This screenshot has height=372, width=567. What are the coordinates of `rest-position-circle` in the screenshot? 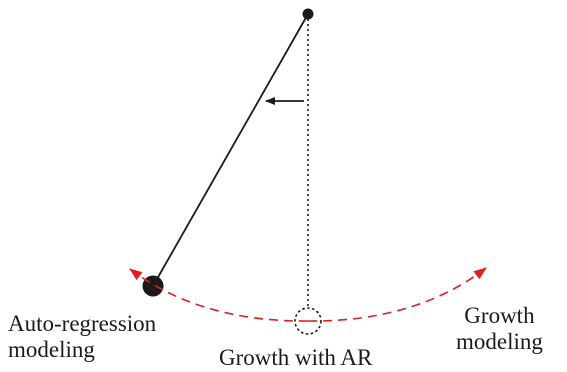 It's located at (308, 321).